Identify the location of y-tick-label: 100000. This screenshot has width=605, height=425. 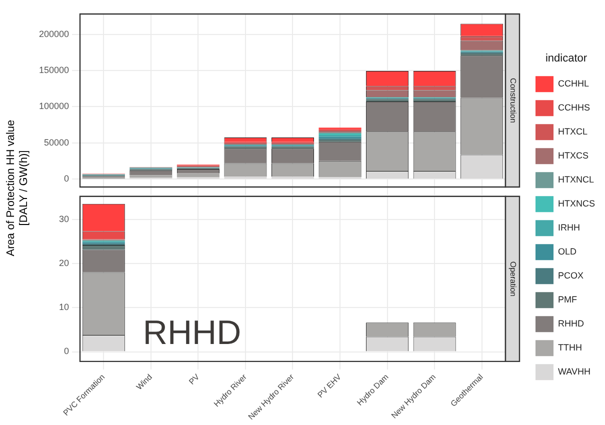
(53, 106).